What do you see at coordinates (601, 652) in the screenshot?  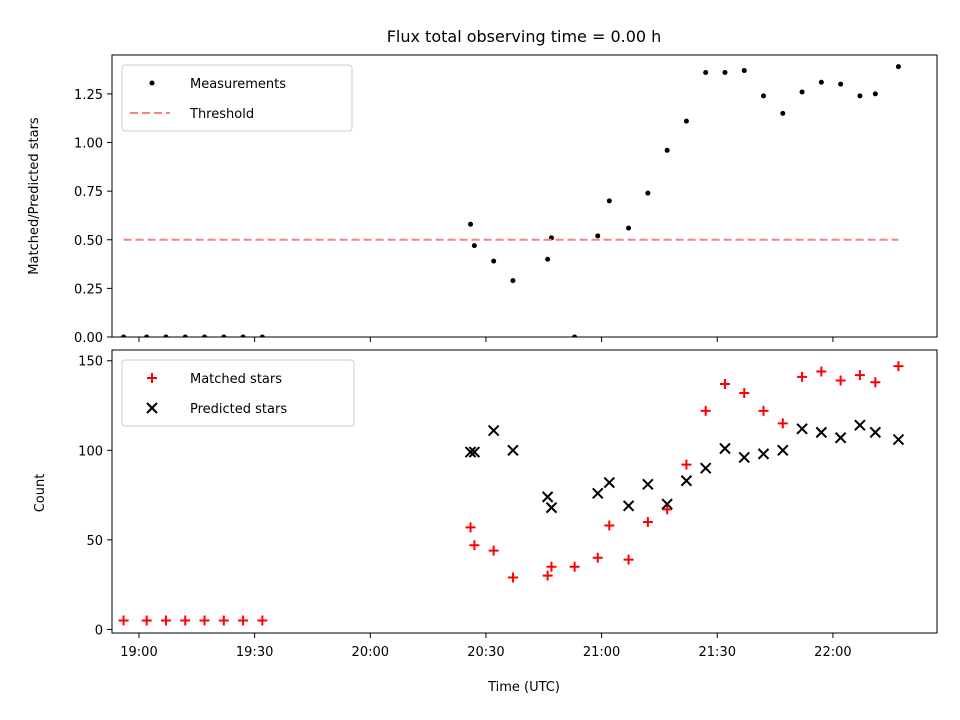 I see `x-tick-label: 21:00` at bounding box center [601, 652].